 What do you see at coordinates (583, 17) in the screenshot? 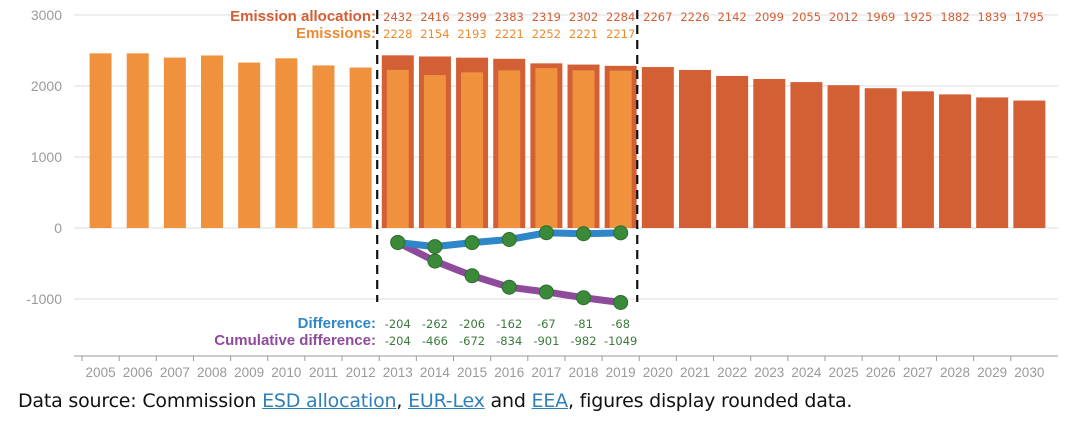
I see `allocation-value-label: 2302` at bounding box center [583, 17].